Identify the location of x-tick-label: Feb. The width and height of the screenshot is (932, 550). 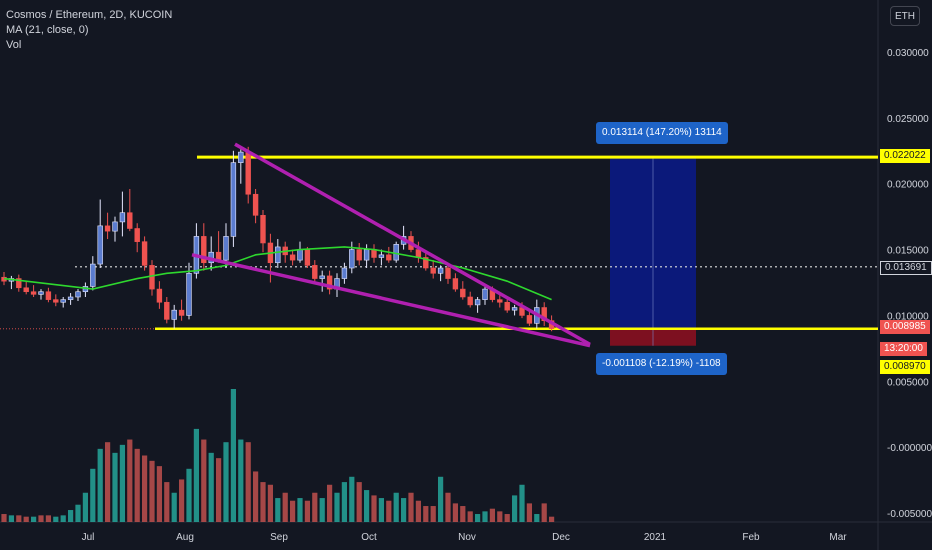
(751, 537).